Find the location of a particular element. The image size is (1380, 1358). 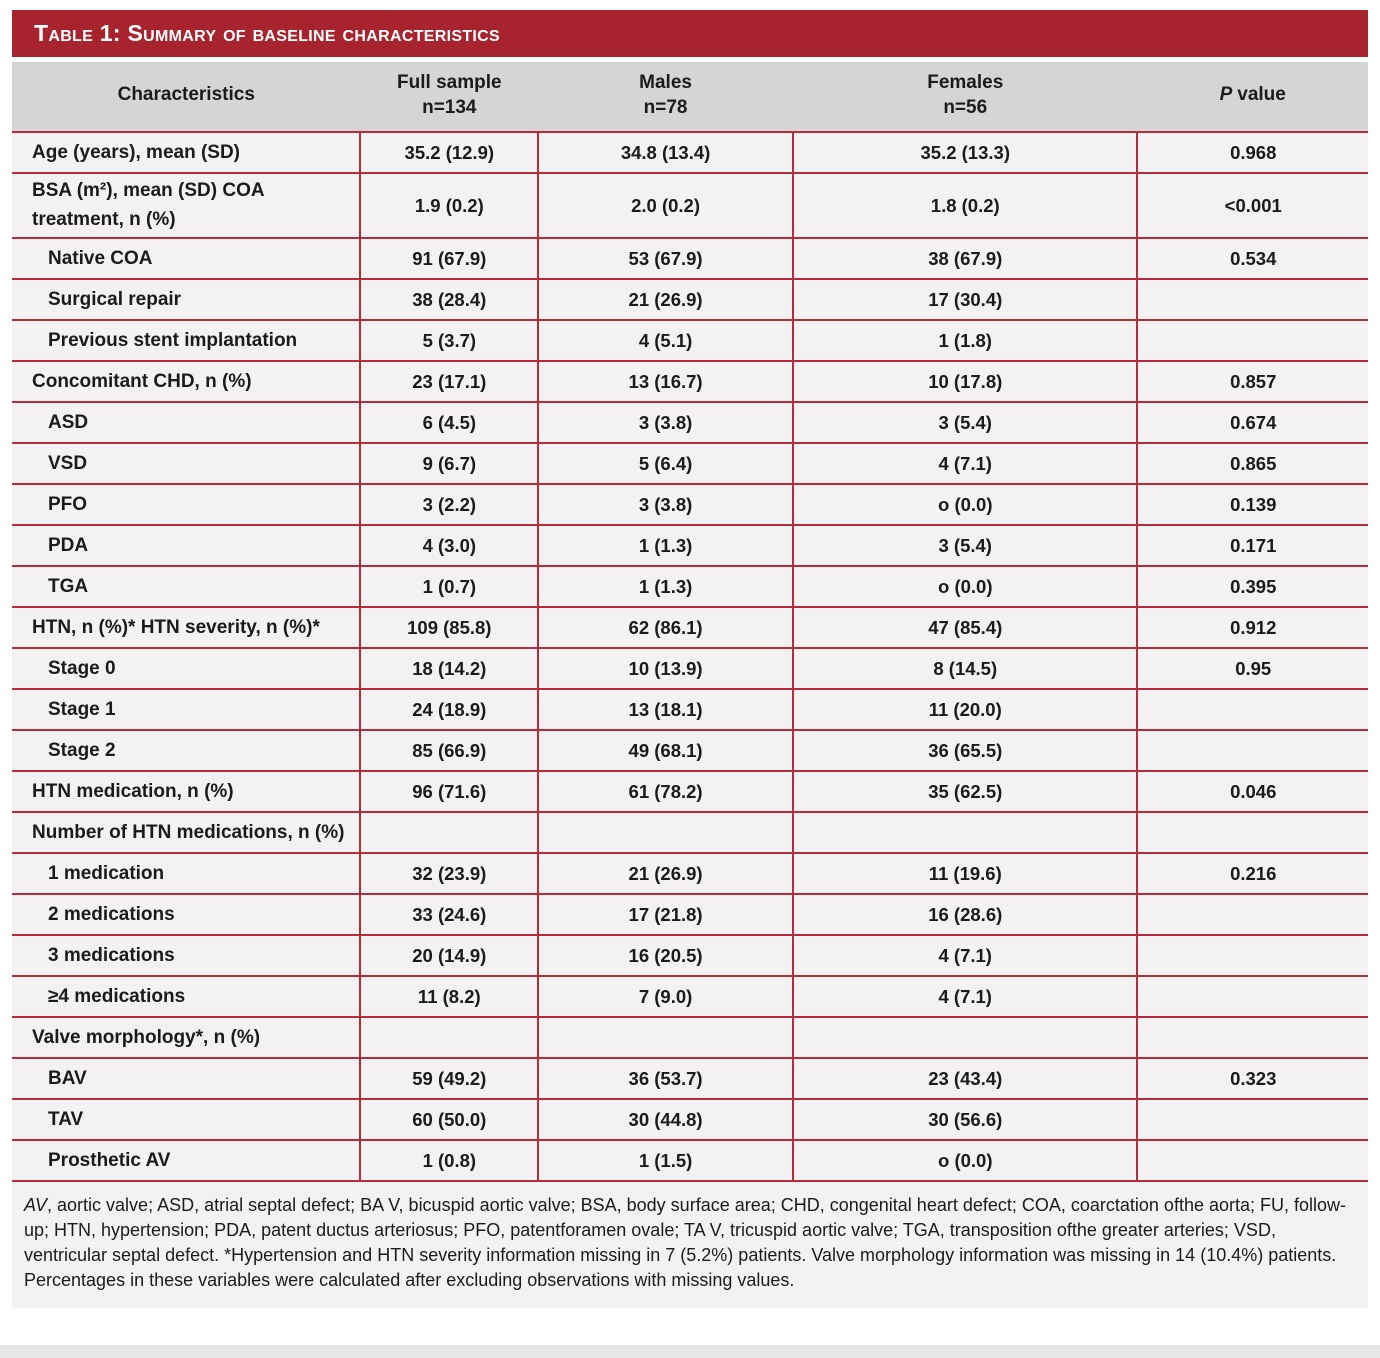

row-label: Stage 0 is located at coordinates (186, 668).